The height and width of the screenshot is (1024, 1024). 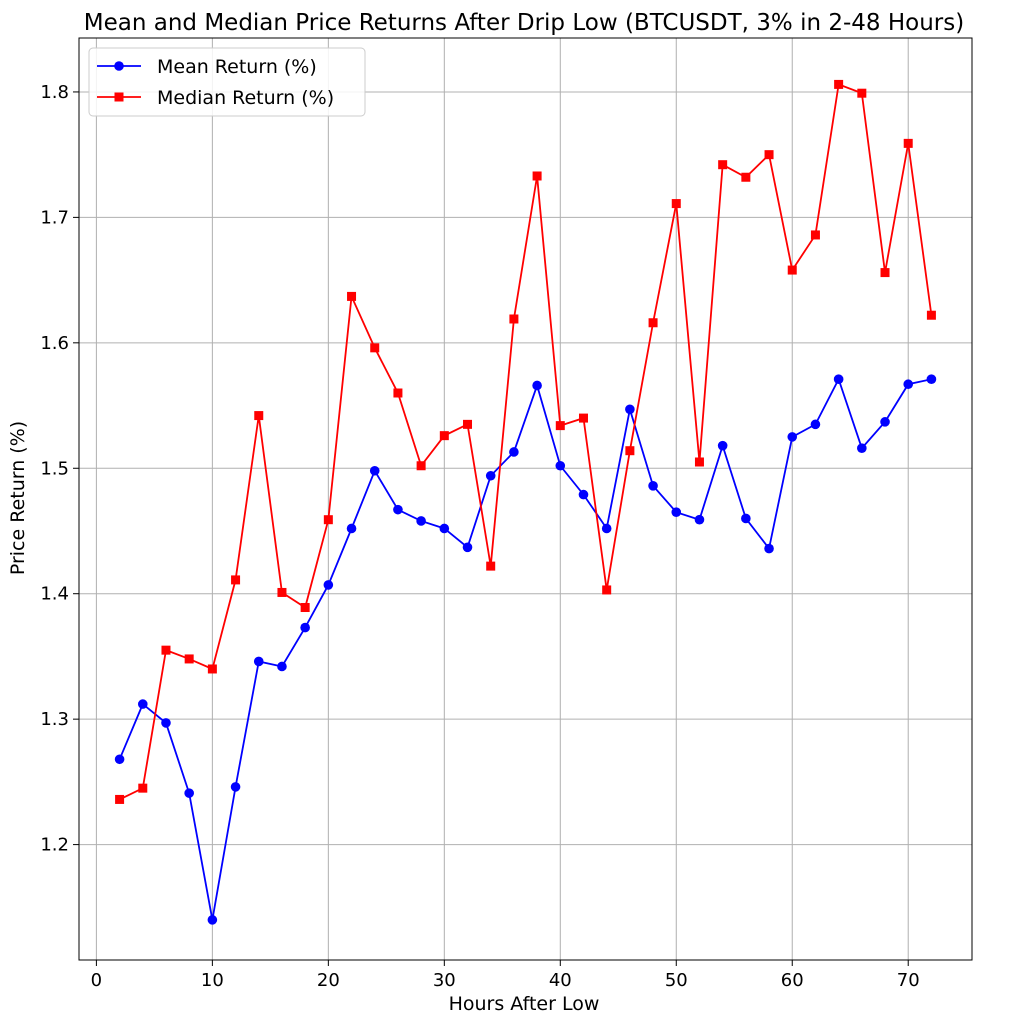 What do you see at coordinates (676, 980) in the screenshot?
I see `x-tick-label: 50` at bounding box center [676, 980].